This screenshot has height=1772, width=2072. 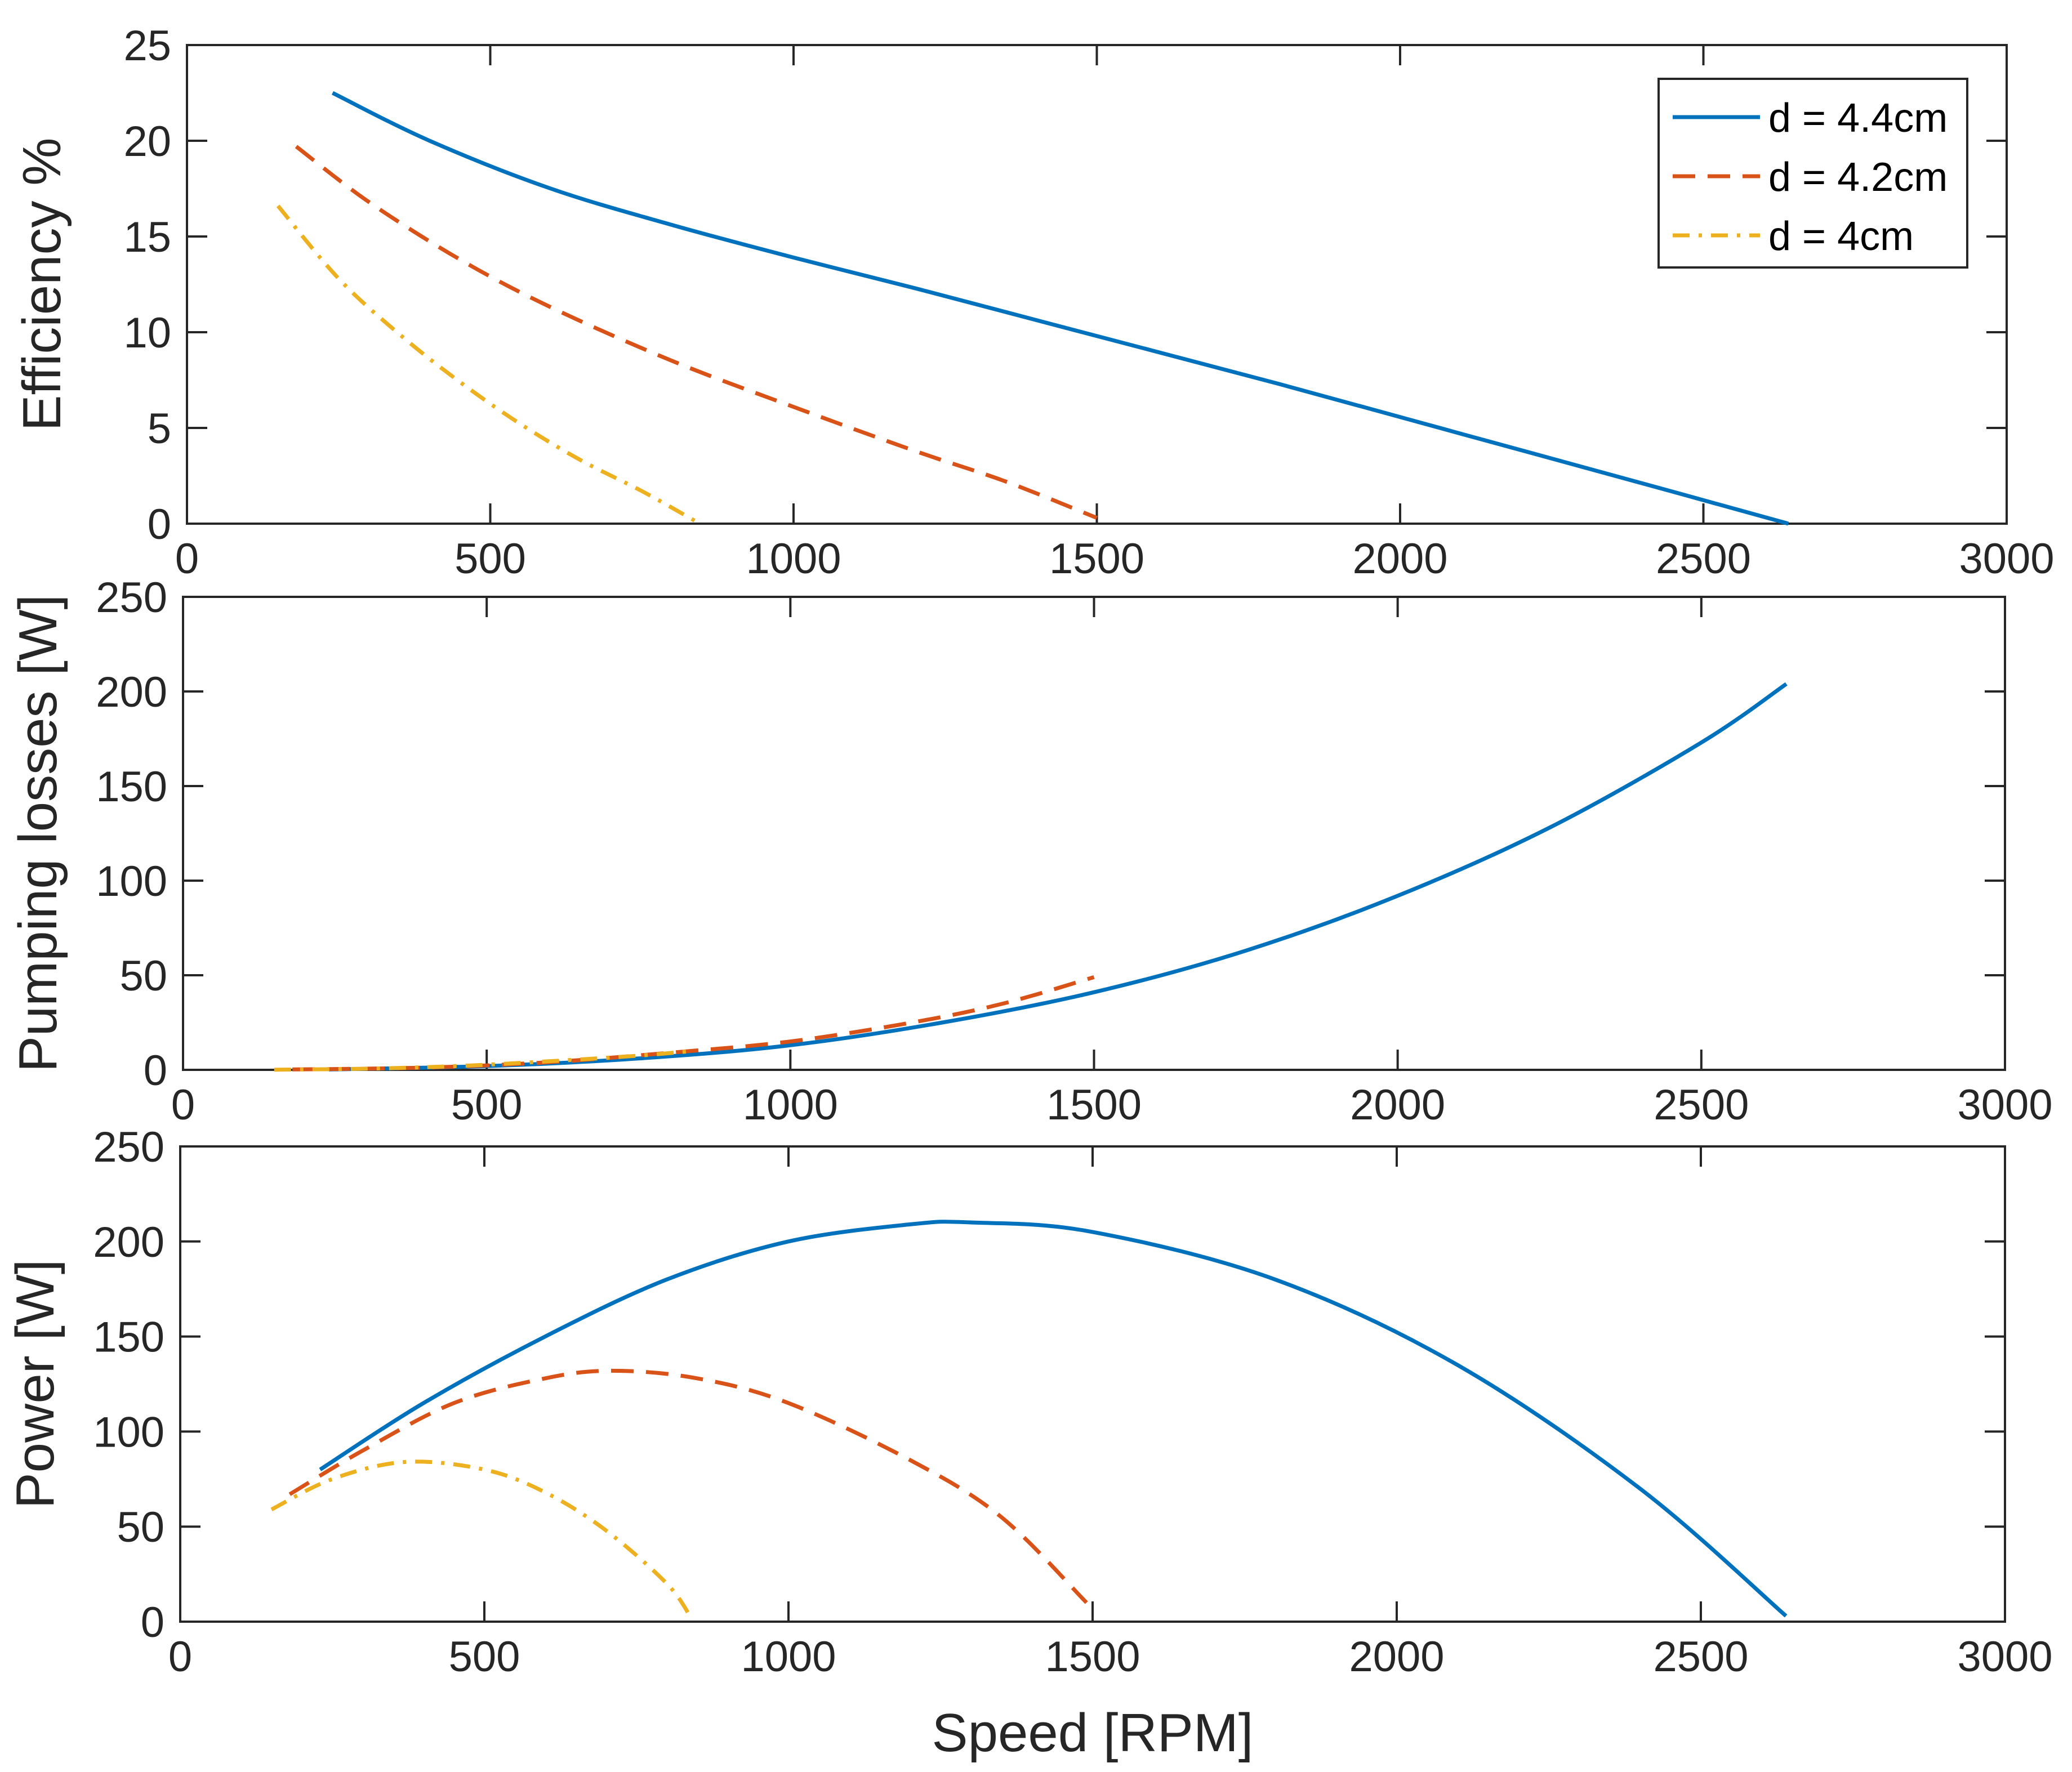 I want to click on y-axis-label: Power [W], so click(x=35, y=1384).